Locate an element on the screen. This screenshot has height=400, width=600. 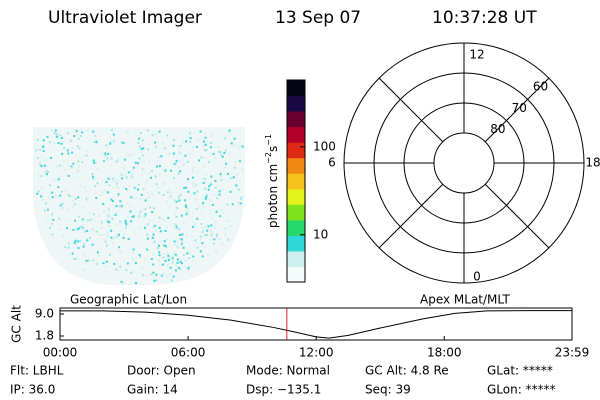
altitude-line is located at coordinates (316, 324).